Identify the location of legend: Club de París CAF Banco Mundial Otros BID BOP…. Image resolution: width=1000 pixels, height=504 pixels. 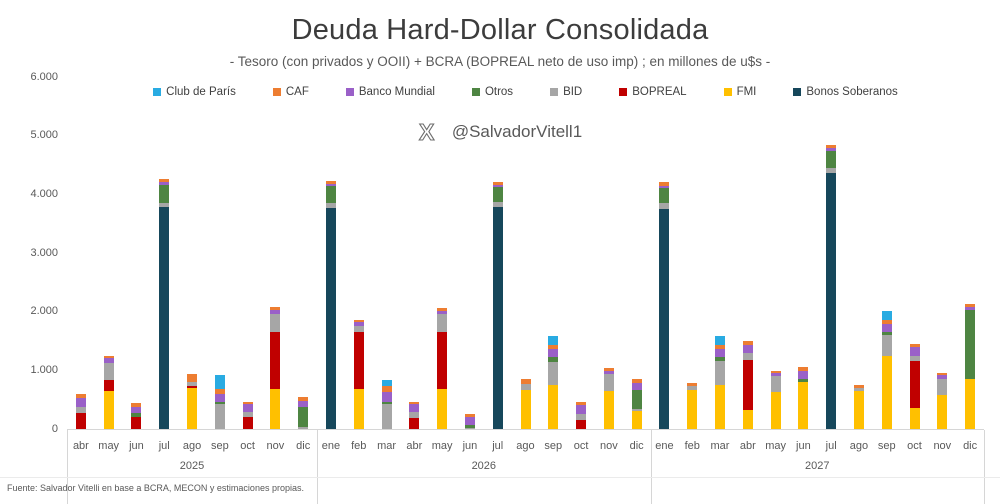
(525, 92).